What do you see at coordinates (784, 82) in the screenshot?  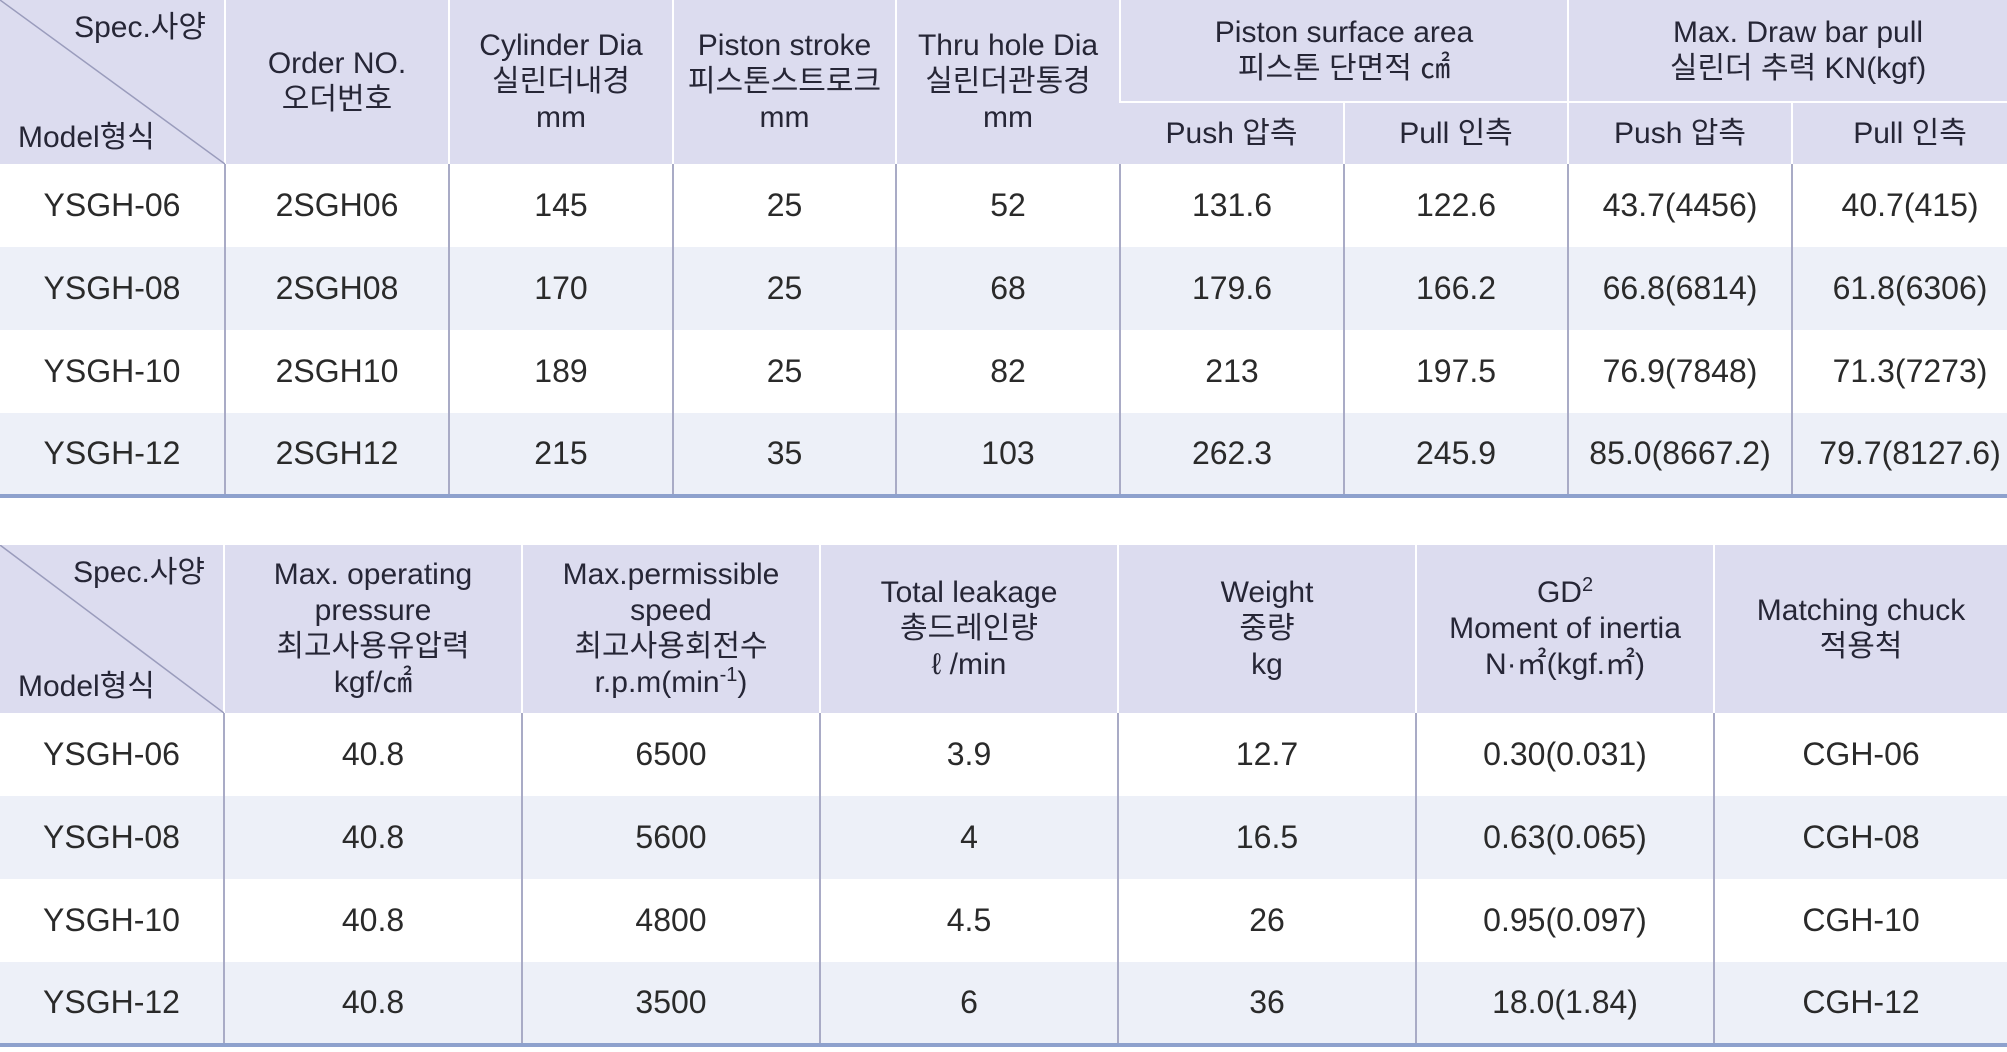 I see `header-piston-stroke: Piston stroke 피스톤스트로크 mm` at bounding box center [784, 82].